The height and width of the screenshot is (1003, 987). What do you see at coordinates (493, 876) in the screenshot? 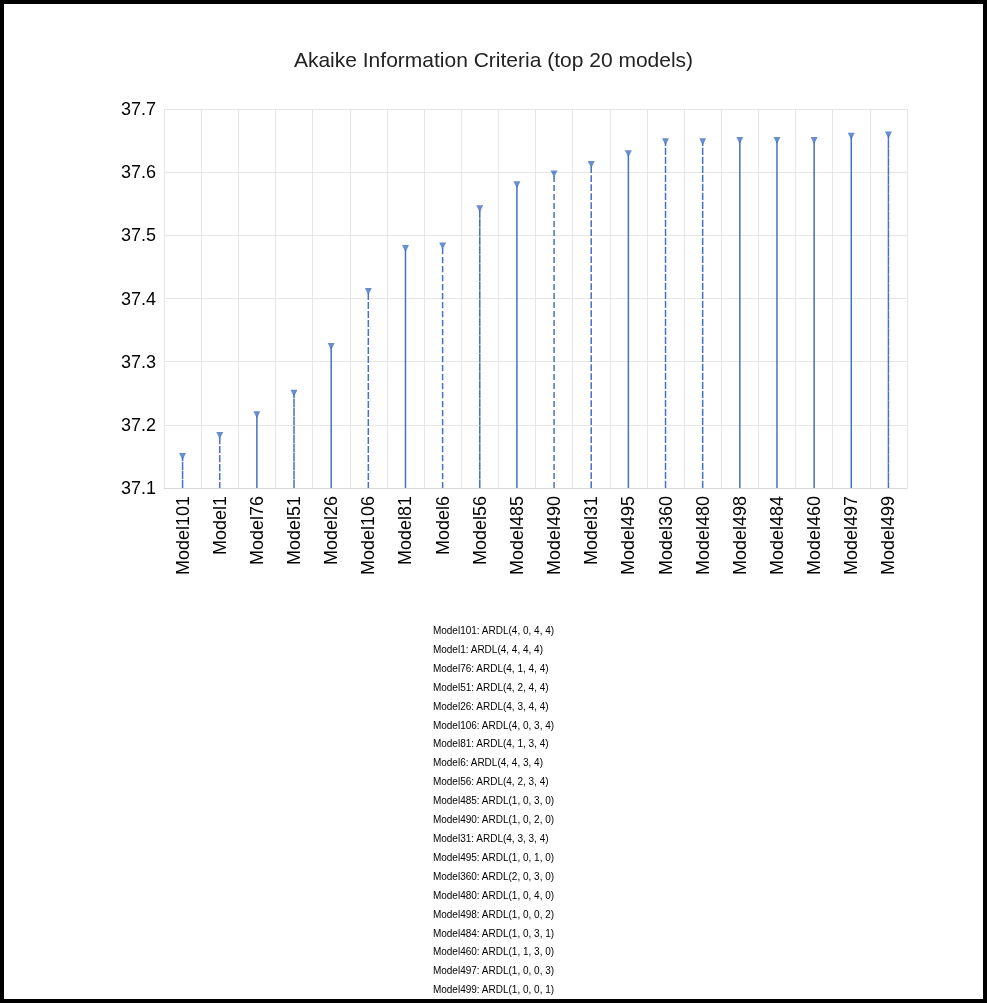
I see `text: Model360: ARDL(2, 0, 3, 0)` at bounding box center [493, 876].